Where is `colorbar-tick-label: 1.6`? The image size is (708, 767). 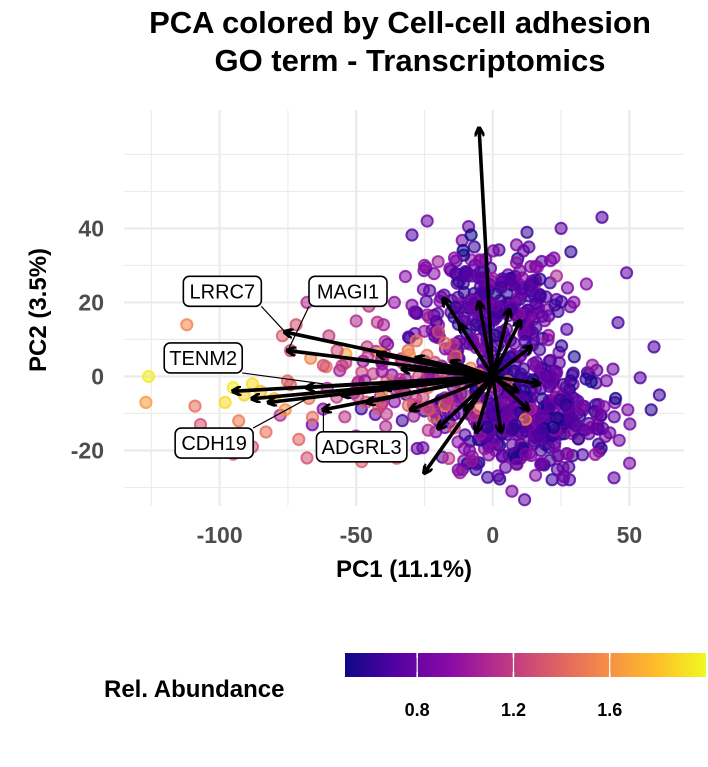 colorbar-tick-label: 1.6 is located at coordinates (609, 710).